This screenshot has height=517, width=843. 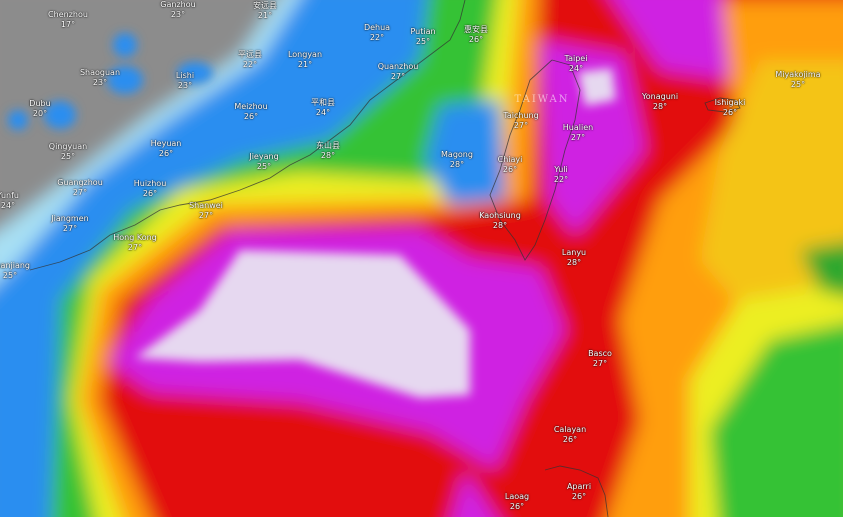 I want to click on city-label: Longyan 21°, so click(x=305, y=60).